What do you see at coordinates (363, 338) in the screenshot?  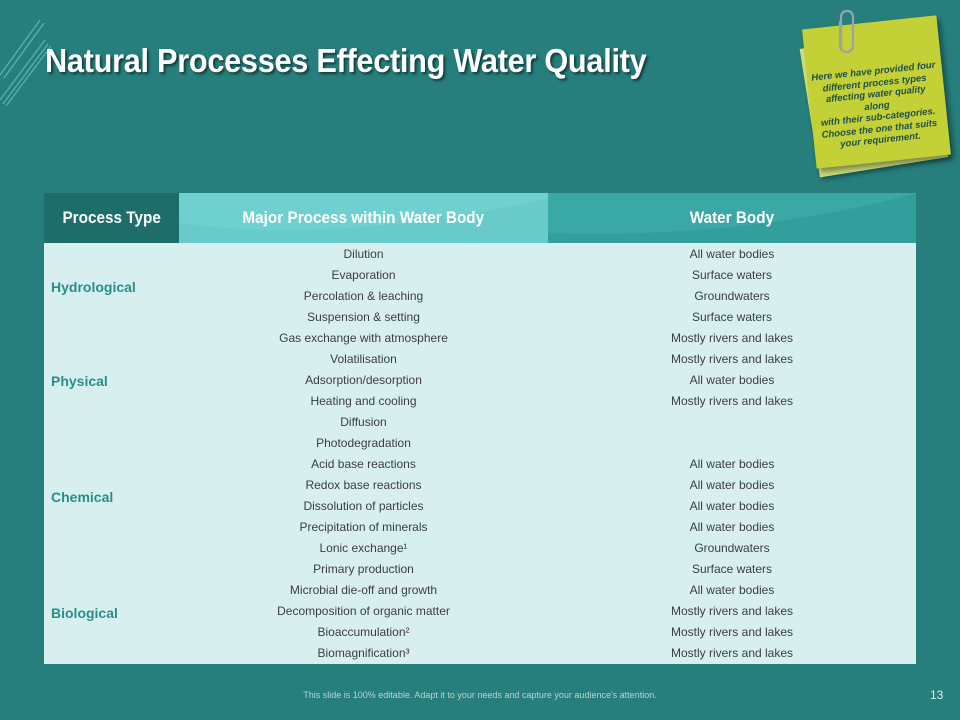 I see `process-cell: Gas exchange with atmosphere` at bounding box center [363, 338].